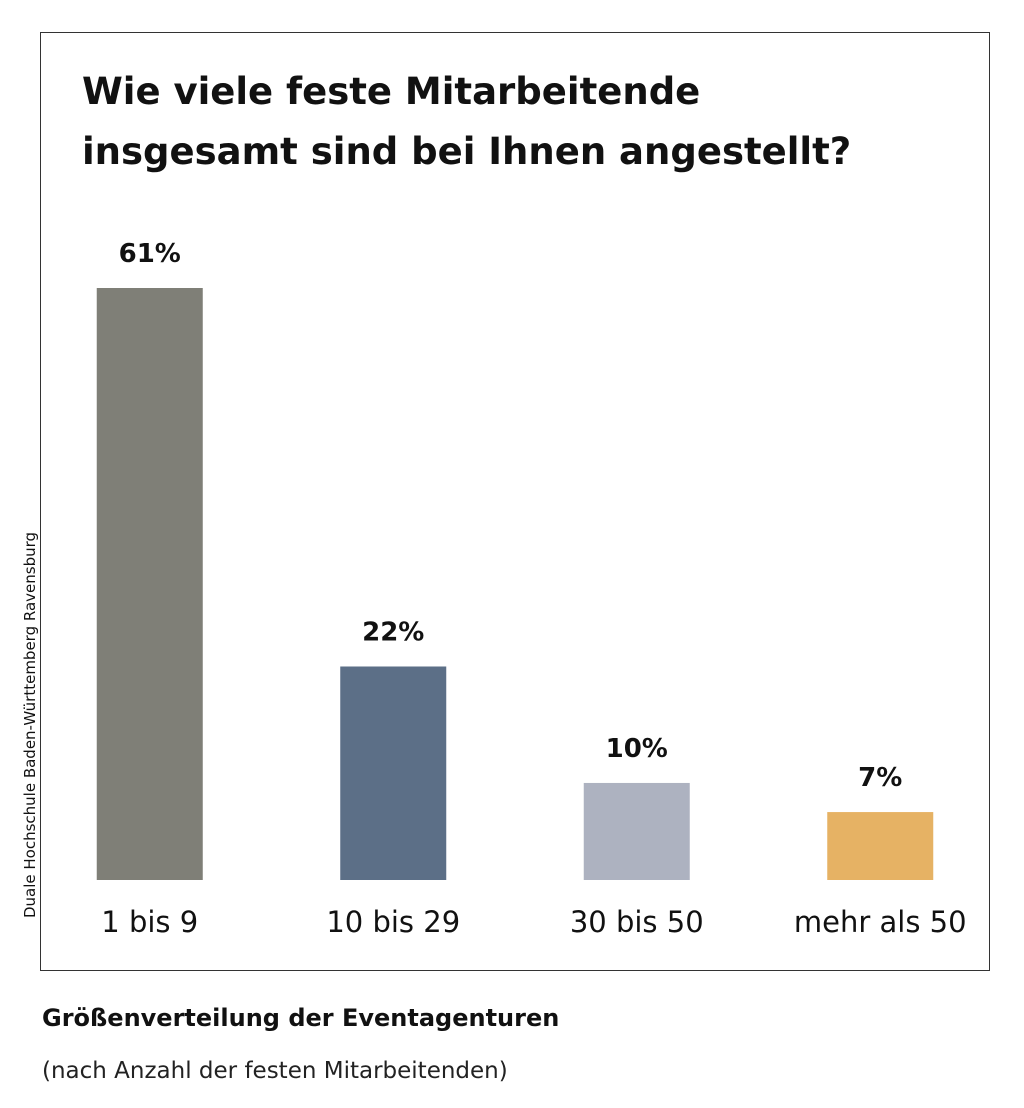  What do you see at coordinates (149, 922) in the screenshot?
I see `x-tick-label: 1 bis 9` at bounding box center [149, 922].